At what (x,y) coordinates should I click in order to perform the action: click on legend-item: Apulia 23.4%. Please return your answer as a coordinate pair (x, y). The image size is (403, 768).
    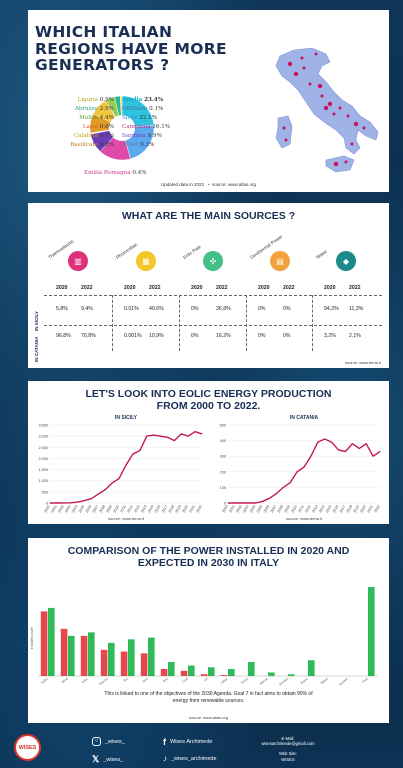
    Looking at the image, I should click on (146, 100).